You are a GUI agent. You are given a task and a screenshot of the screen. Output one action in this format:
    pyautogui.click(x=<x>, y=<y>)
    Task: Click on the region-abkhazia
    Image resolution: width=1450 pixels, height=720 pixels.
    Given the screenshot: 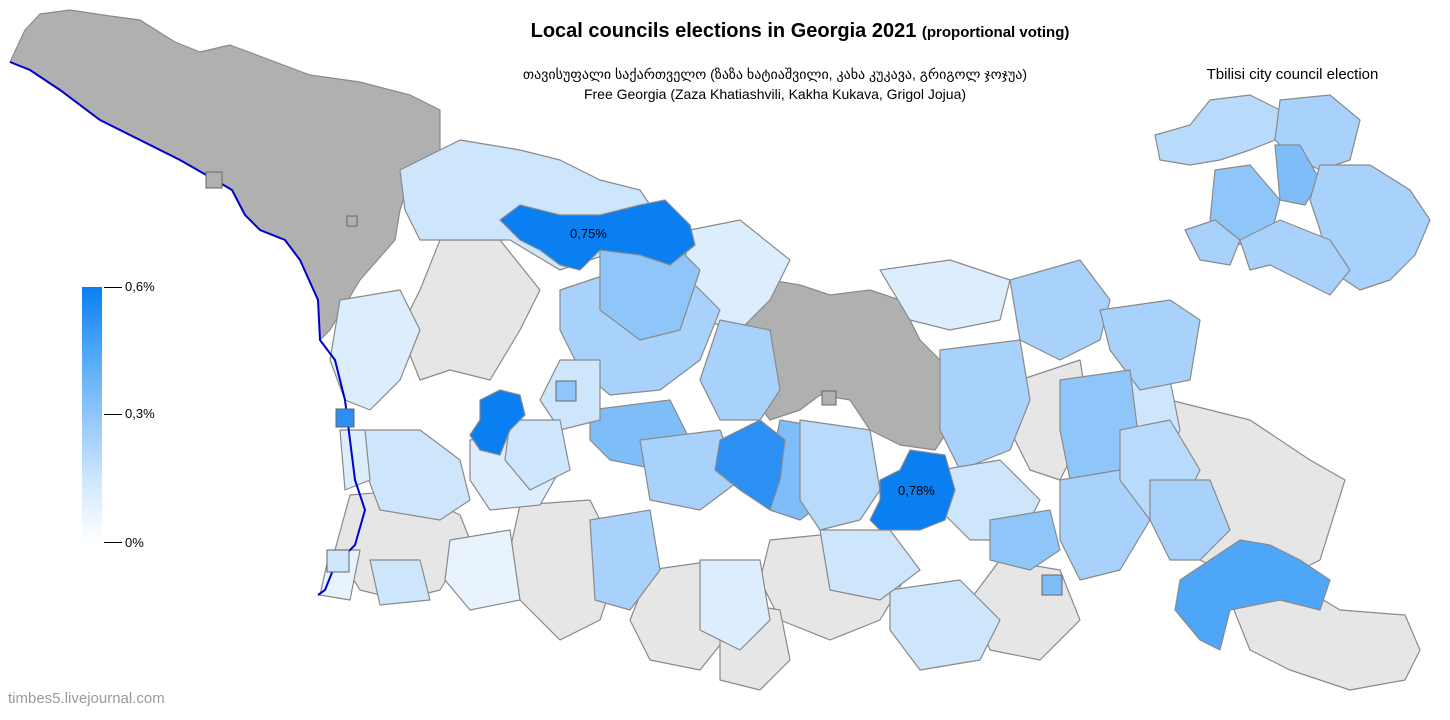 What is the action you would take?
    pyautogui.click(x=225, y=175)
    